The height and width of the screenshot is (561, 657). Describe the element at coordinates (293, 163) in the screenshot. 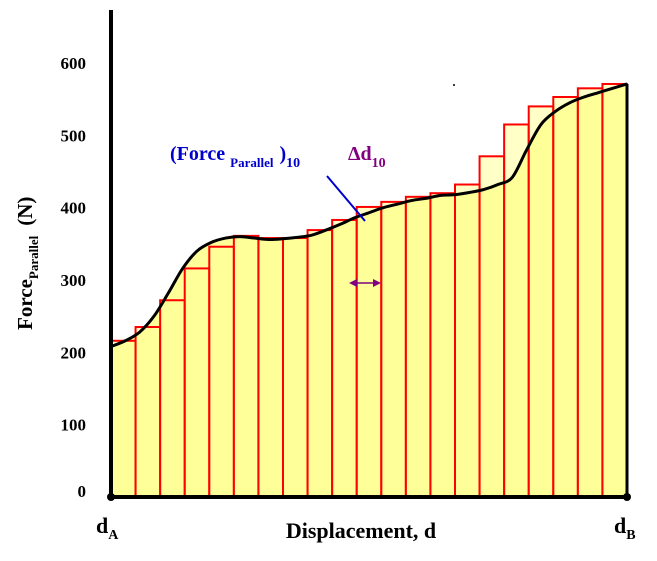

I see `force-annotation-index: 10` at that location.